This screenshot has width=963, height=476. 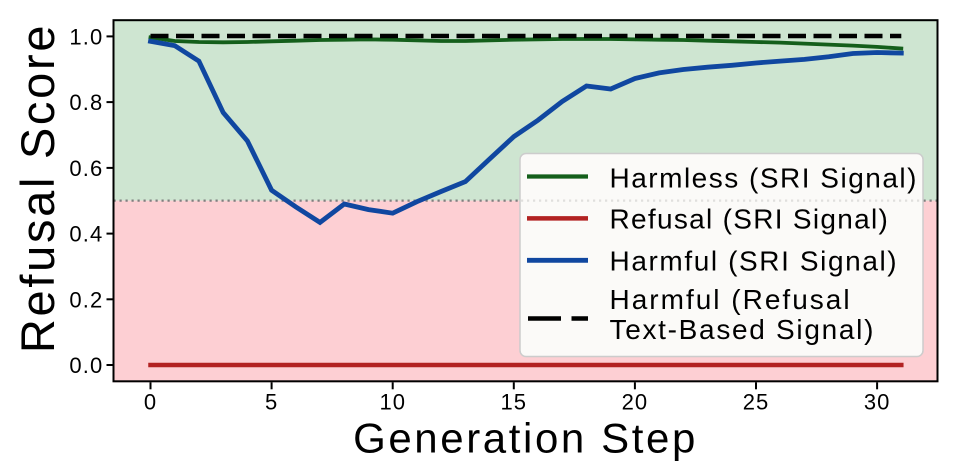 I want to click on svg-text: Refusal (SRI Signal), so click(x=750, y=219).